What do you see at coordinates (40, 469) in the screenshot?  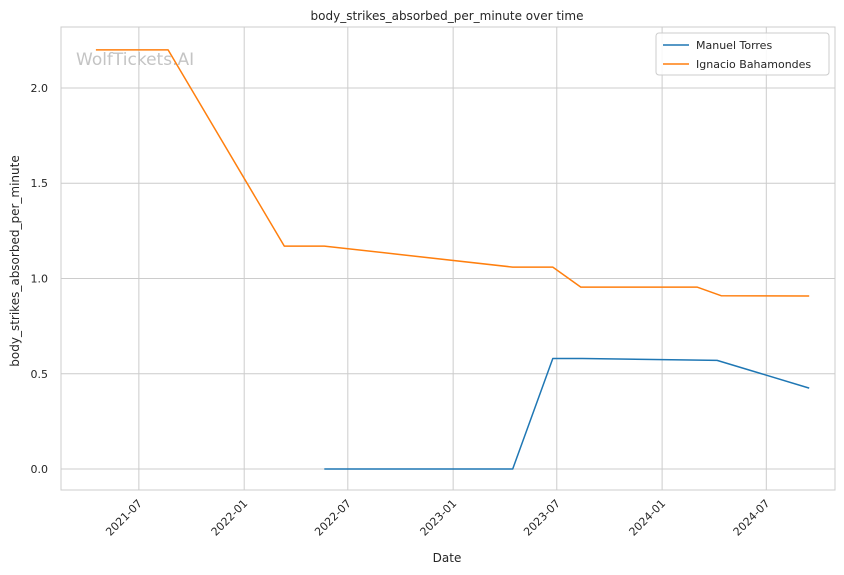 I see `y-tick-label: 0.0` at bounding box center [40, 469].